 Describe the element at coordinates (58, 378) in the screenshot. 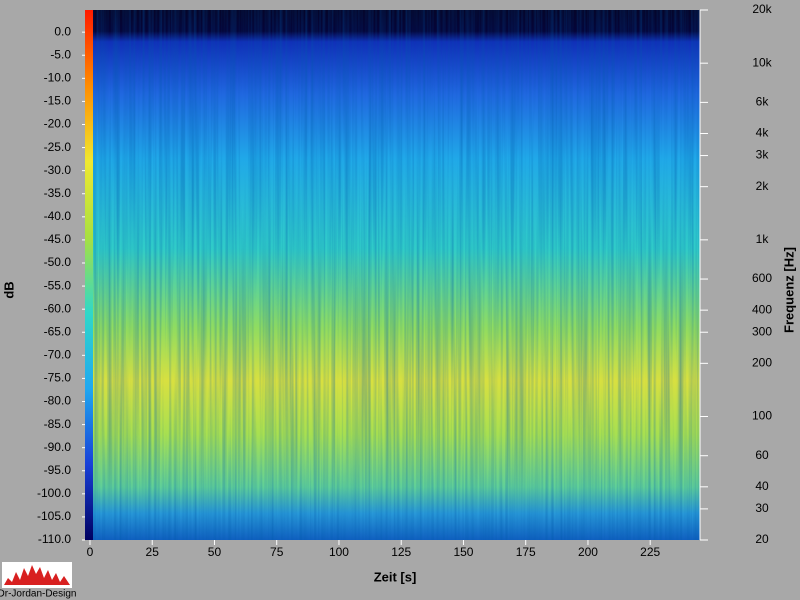

I see `y-tick-label: -75.0` at that location.